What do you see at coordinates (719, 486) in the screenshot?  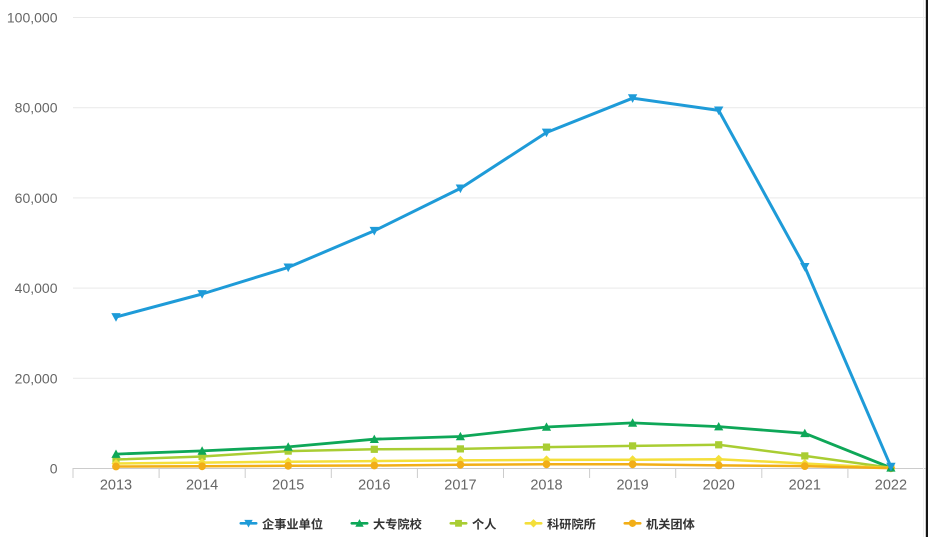 I see `svg-text: 2020` at bounding box center [719, 486].